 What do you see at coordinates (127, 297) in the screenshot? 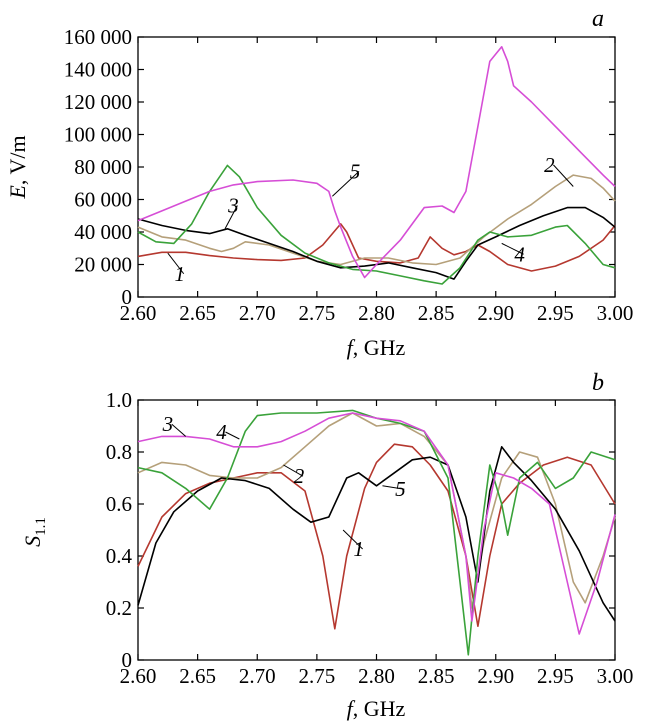
I see `panel-a-y-tick-label: 0` at bounding box center [127, 297].